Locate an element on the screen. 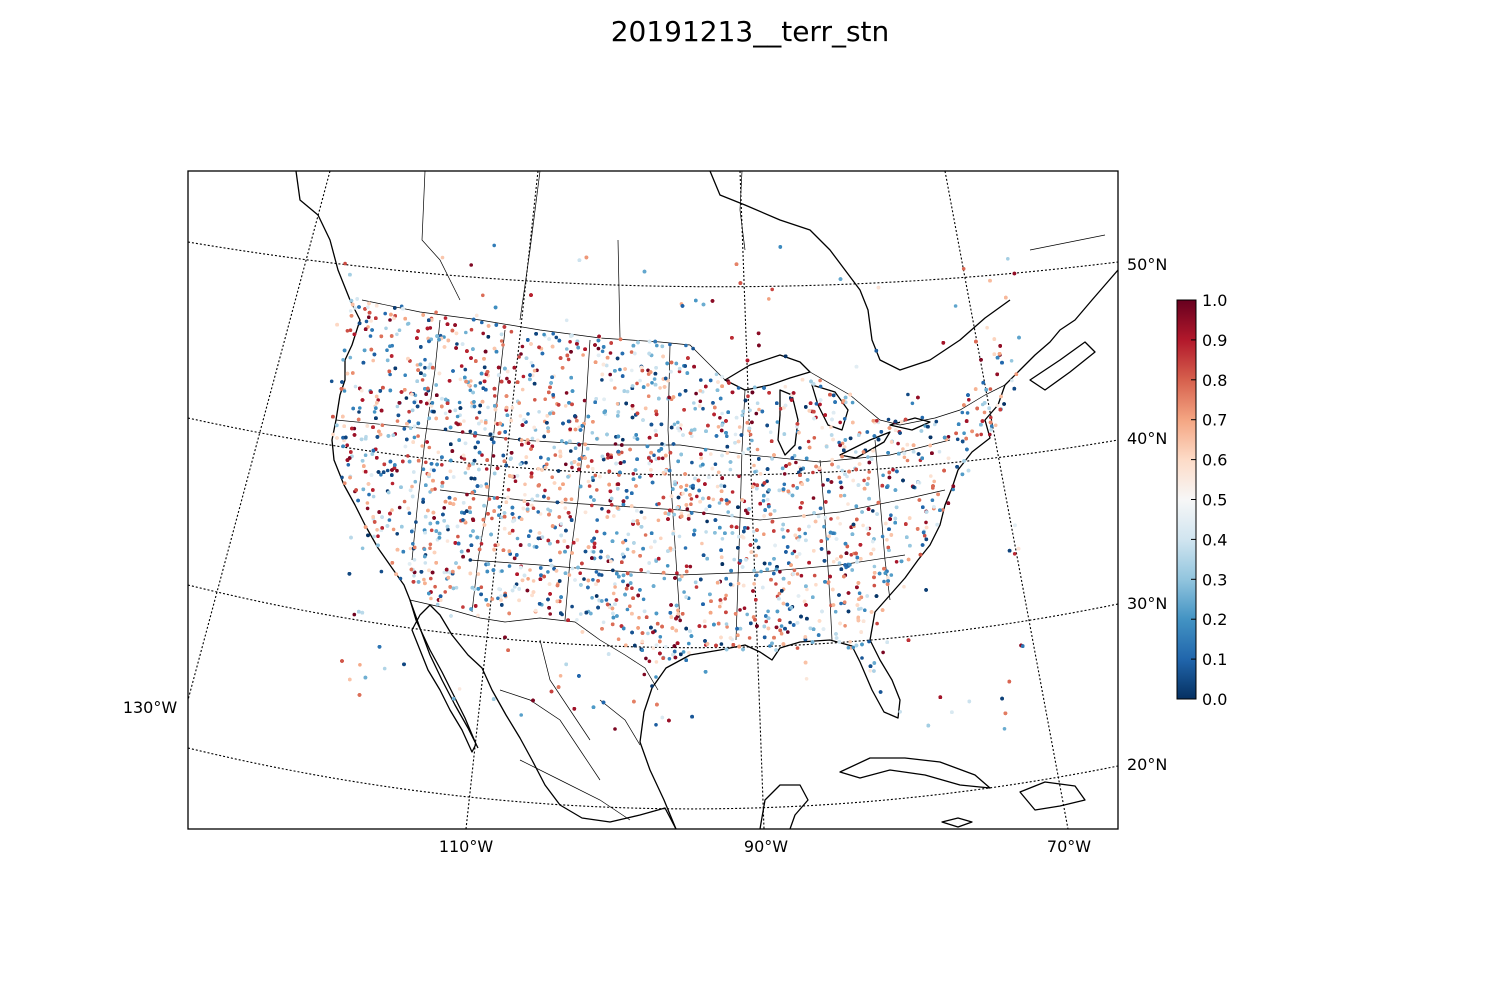 Image resolution: width=1500 pixels, height=1000 pixels. jamaica-coast is located at coordinates (957, 822).